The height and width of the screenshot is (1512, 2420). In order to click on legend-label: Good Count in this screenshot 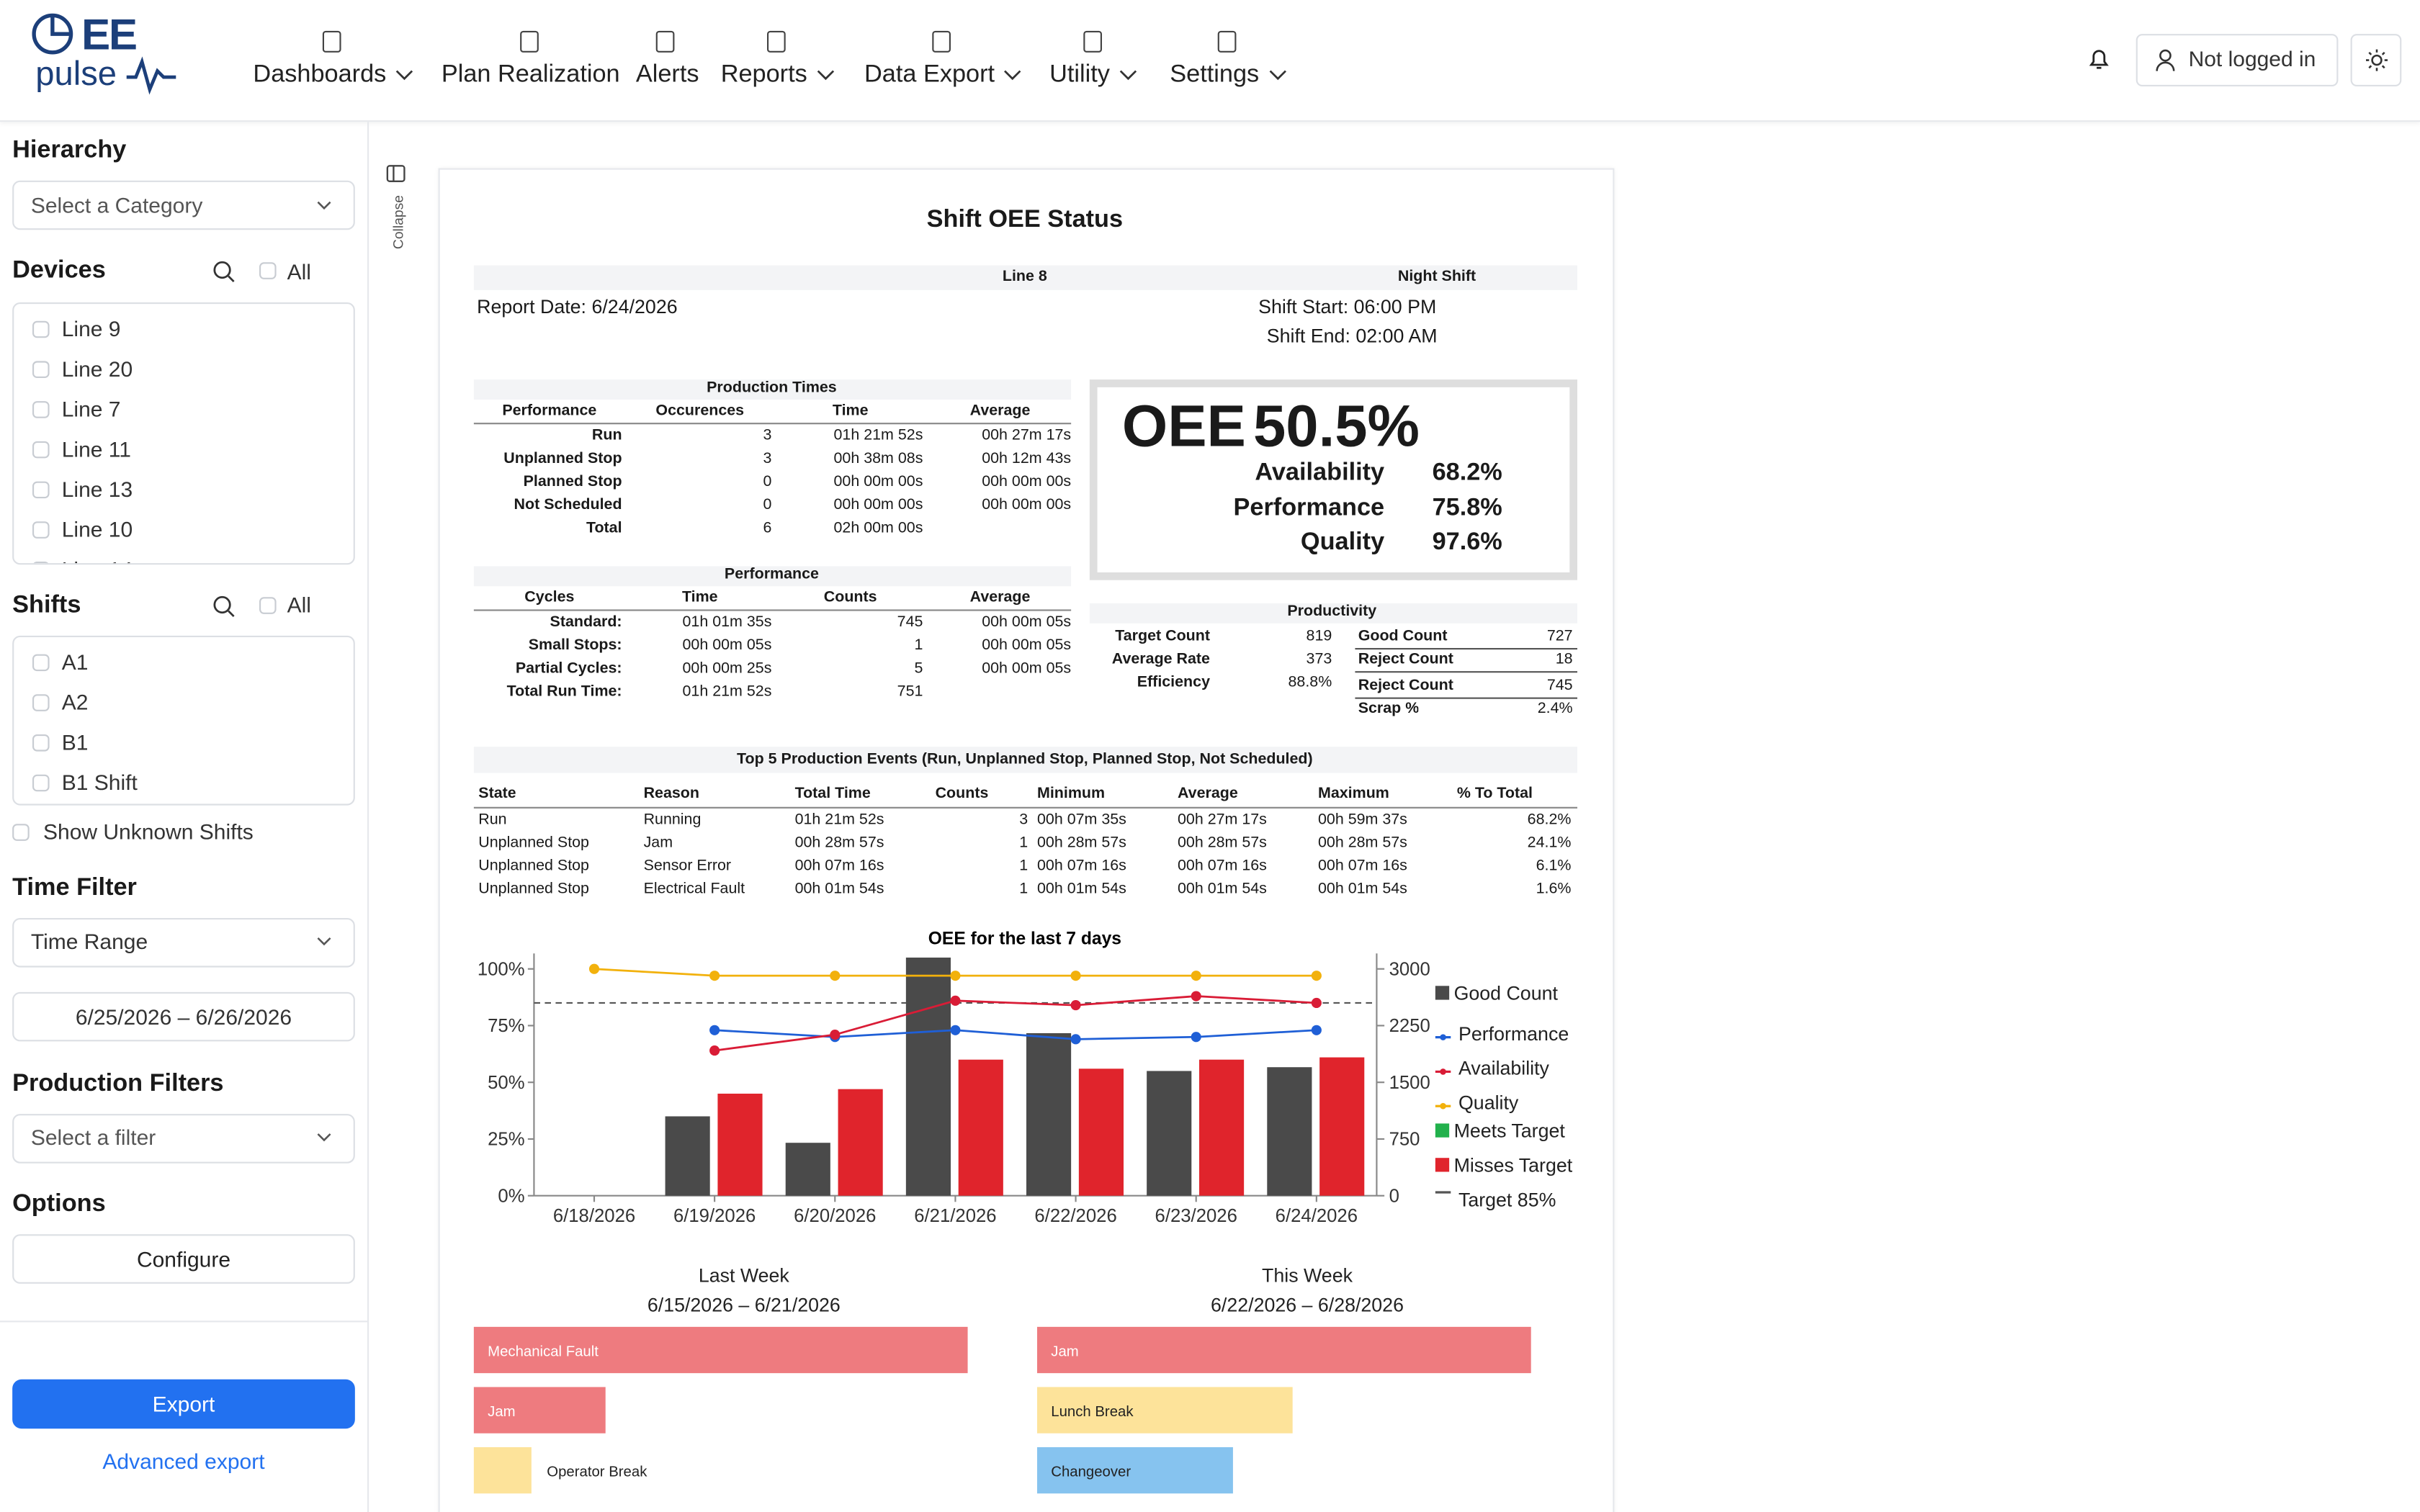, I will do `click(1506, 993)`.